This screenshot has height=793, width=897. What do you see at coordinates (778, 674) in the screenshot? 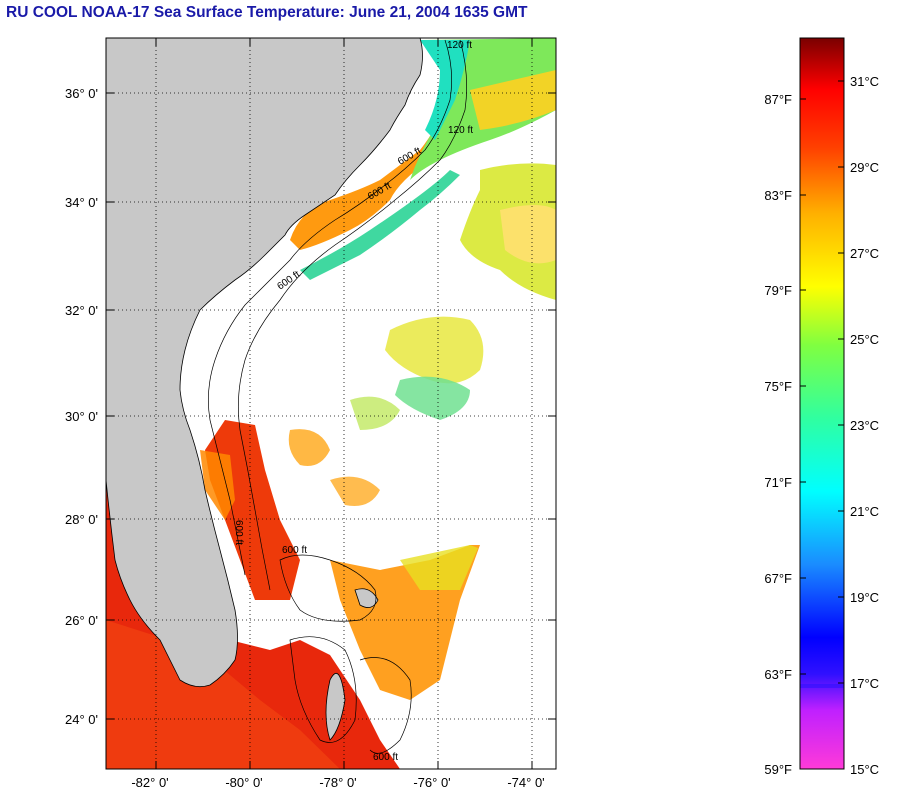
I see `fahrenheit-label: 63°F` at bounding box center [778, 674].